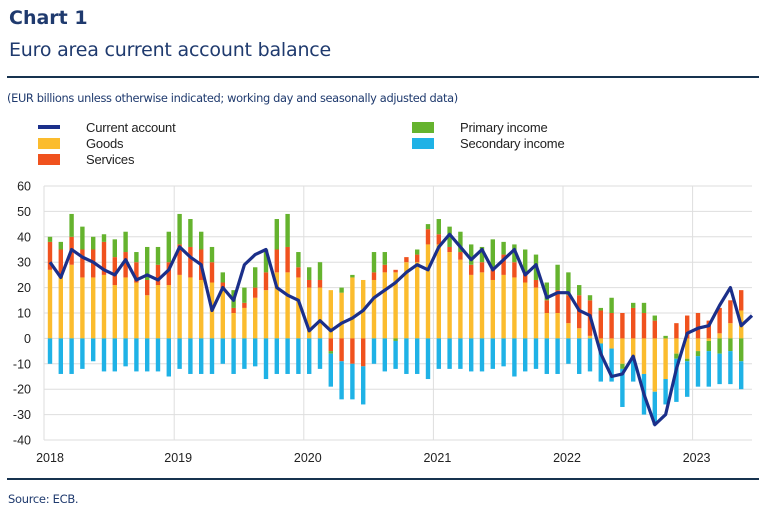 The height and width of the screenshot is (526, 767). Describe the element at coordinates (178, 458) in the screenshot. I see `x-tick-label: 2019` at that location.